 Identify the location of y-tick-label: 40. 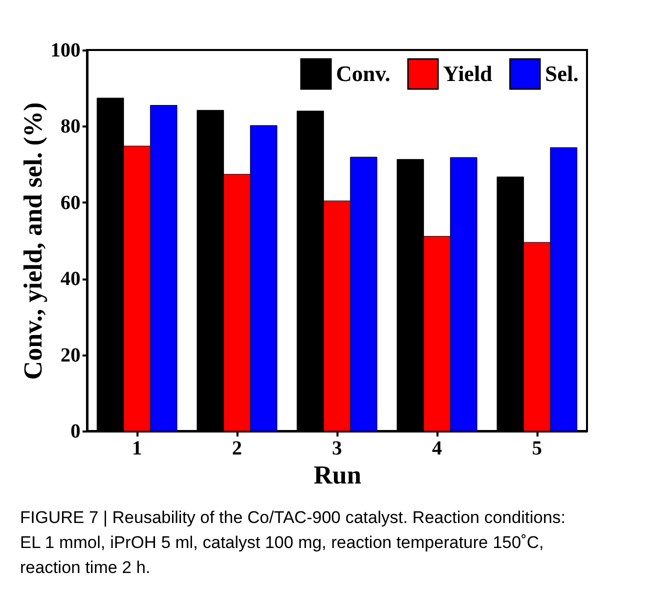
(70, 279).